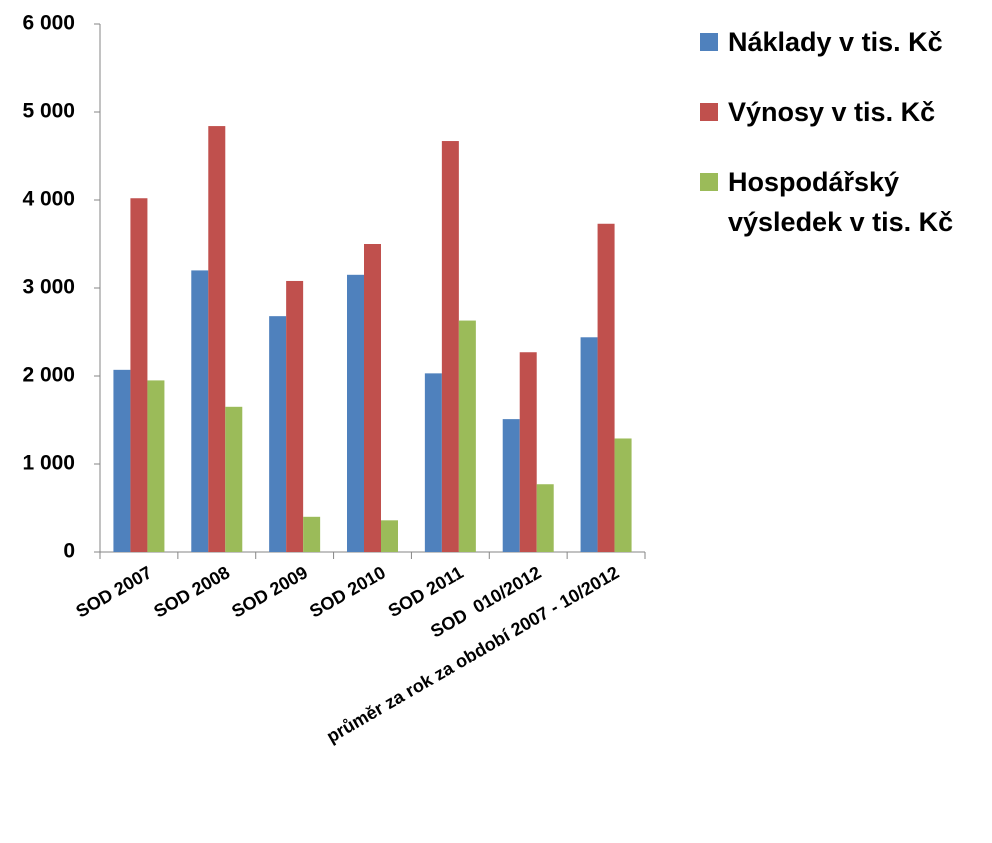 This screenshot has height=843, width=992. I want to click on legend-label: Hospodářský výsledek v tis. Kč, so click(841, 202).